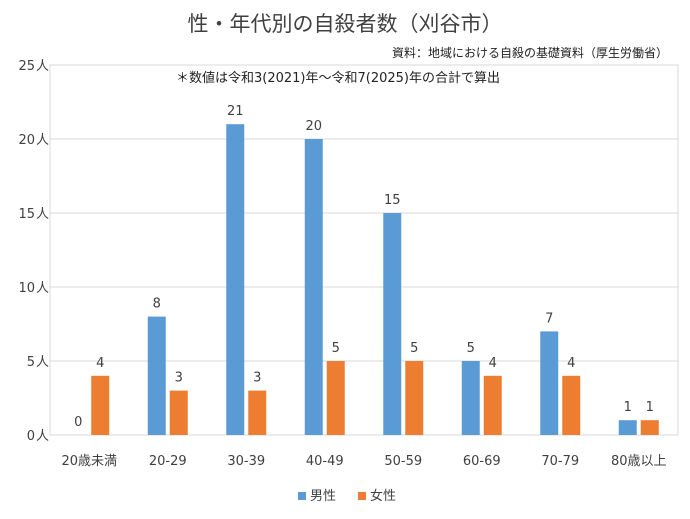  What do you see at coordinates (529, 53) in the screenshot?
I see `chart-source: 資料：地域における自殺の基礎資料（厚生労働省）` at bounding box center [529, 53].